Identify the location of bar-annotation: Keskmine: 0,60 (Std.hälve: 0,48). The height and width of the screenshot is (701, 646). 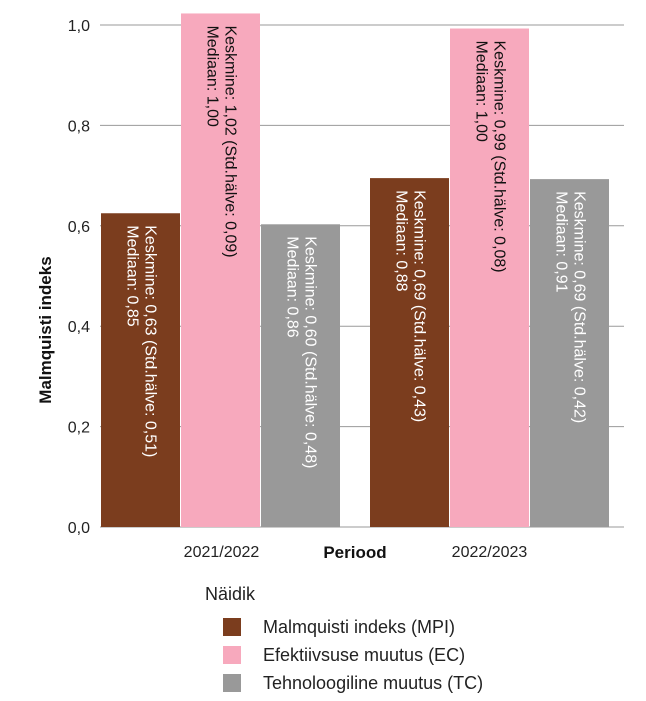
(309, 352).